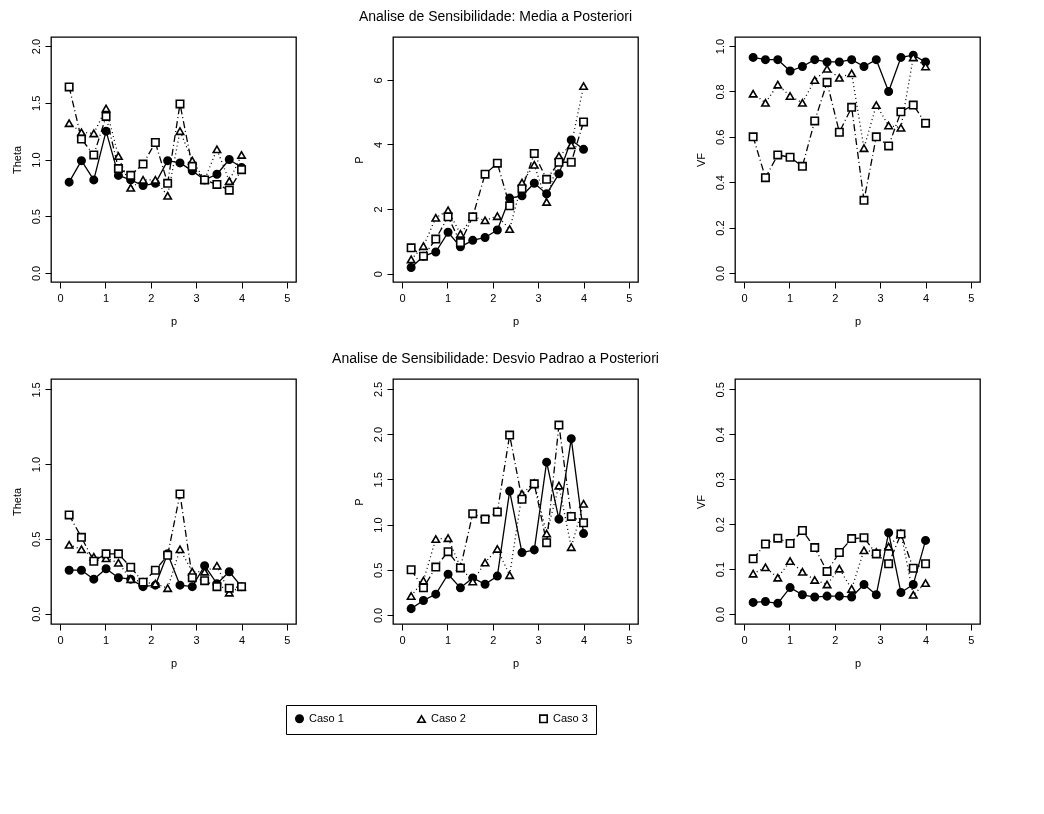 The image size is (1044, 814). What do you see at coordinates (326, 717) in the screenshot?
I see `legend-label: Caso 1` at bounding box center [326, 717].